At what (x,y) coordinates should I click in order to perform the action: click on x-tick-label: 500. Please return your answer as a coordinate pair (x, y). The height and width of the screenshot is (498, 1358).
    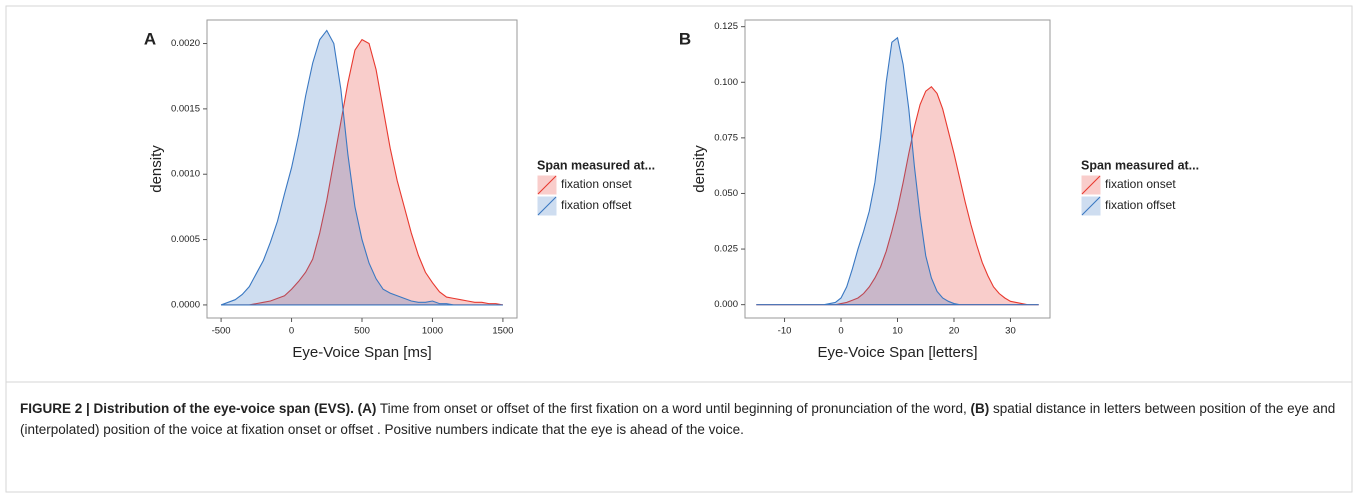
    Looking at the image, I should click on (362, 331).